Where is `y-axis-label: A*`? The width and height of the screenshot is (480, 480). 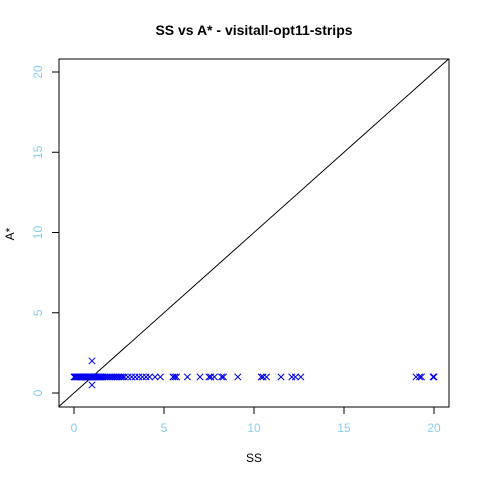 y-axis-label: A* is located at coordinates (10, 233).